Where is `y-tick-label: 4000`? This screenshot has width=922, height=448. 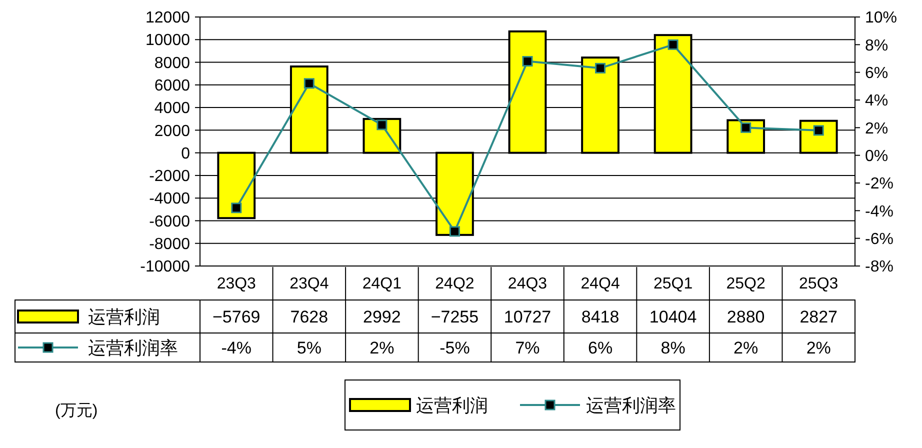
y-tick-label: 4000 is located at coordinates (172, 109).